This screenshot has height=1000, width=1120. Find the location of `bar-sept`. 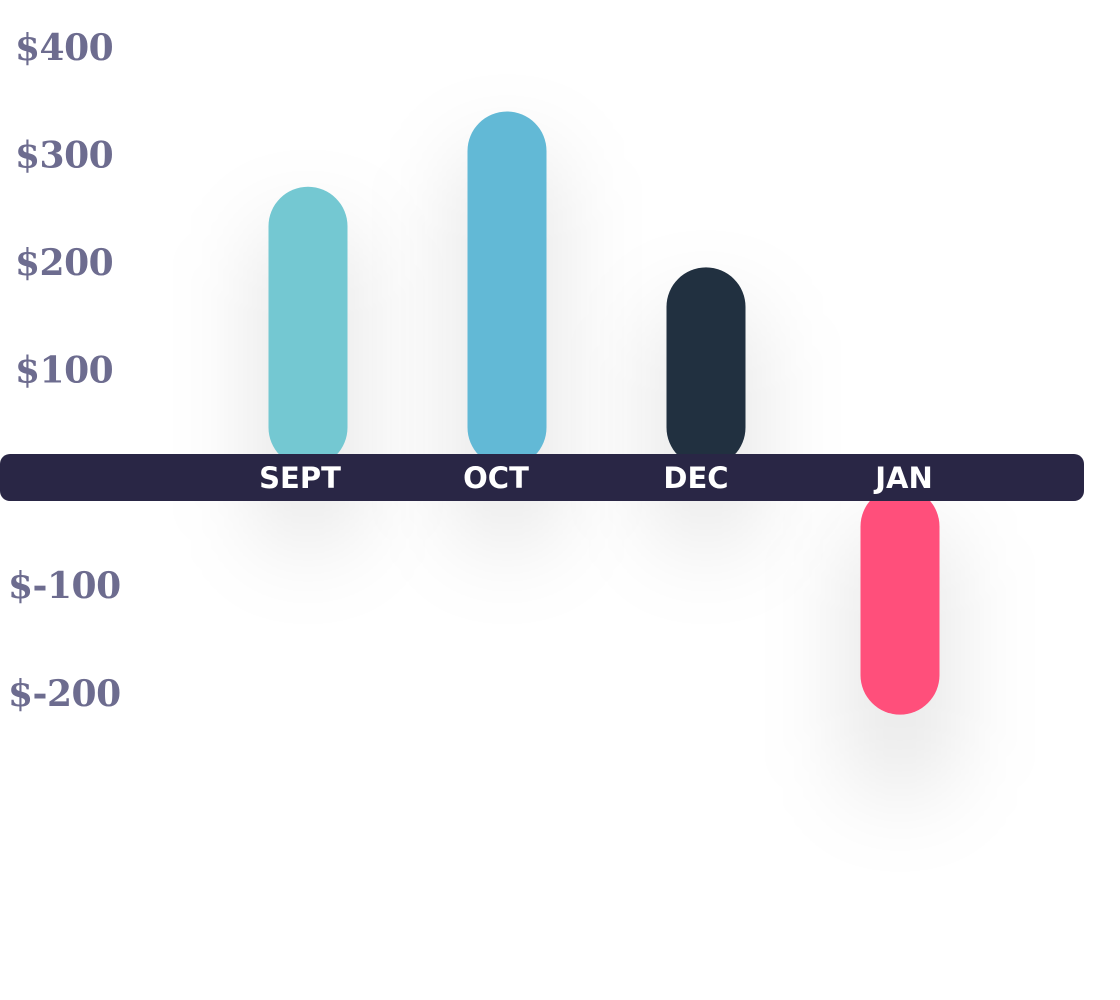

bar-sept is located at coordinates (308, 326).